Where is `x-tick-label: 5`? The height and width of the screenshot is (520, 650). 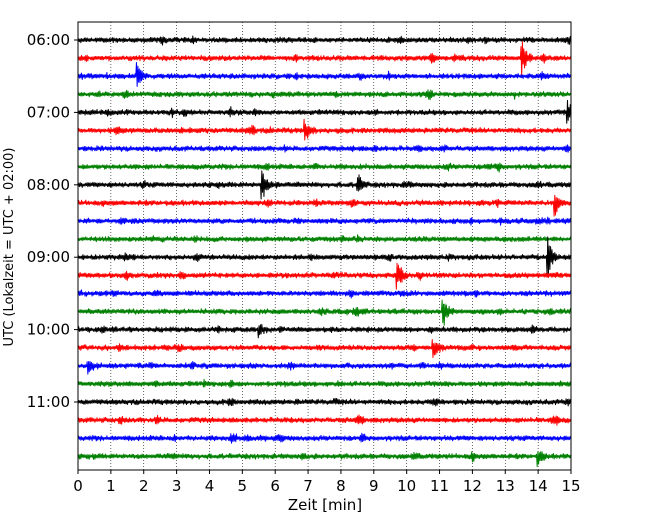 x-tick-label: 5 is located at coordinates (243, 486).